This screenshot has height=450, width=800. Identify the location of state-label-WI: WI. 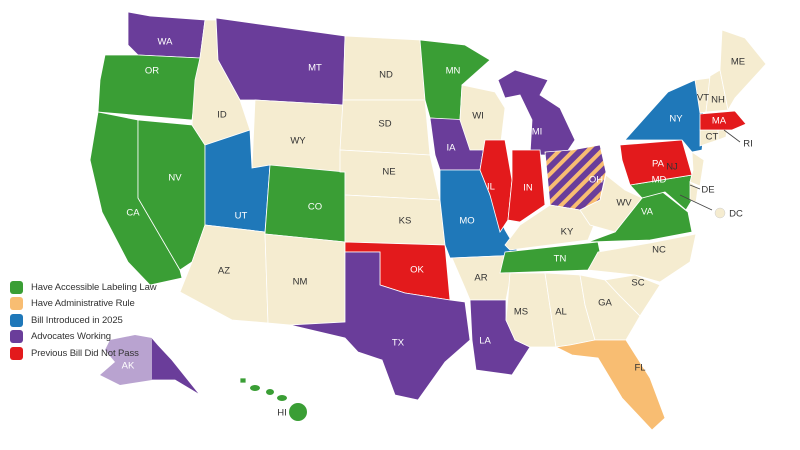
(478, 116).